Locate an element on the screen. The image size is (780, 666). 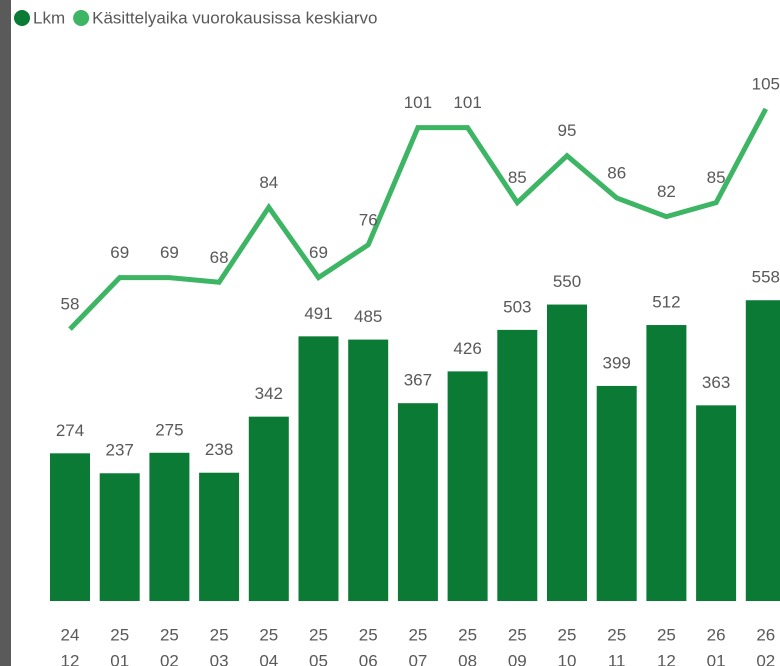
data-label: 275 is located at coordinates (169, 429).